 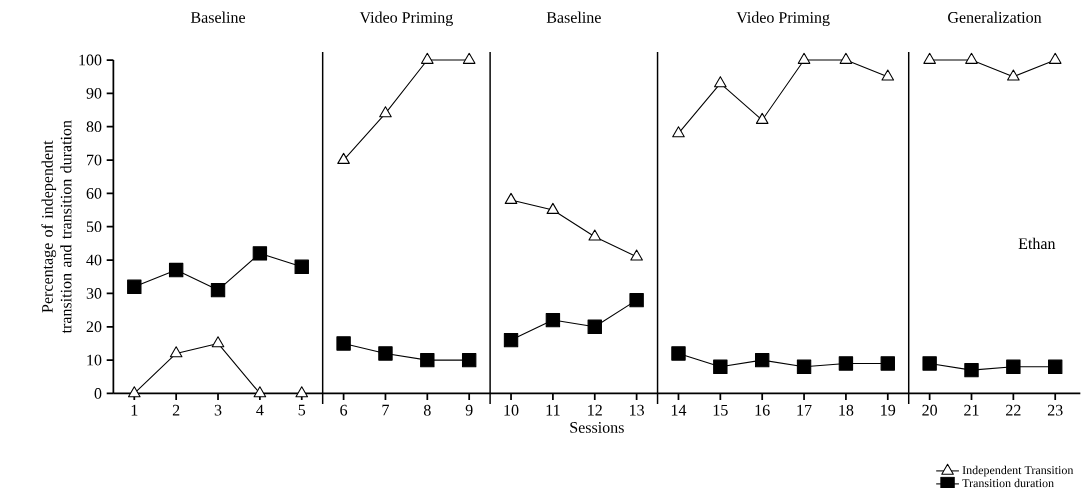 I want to click on x-tick-label: 10, so click(x=511, y=410).